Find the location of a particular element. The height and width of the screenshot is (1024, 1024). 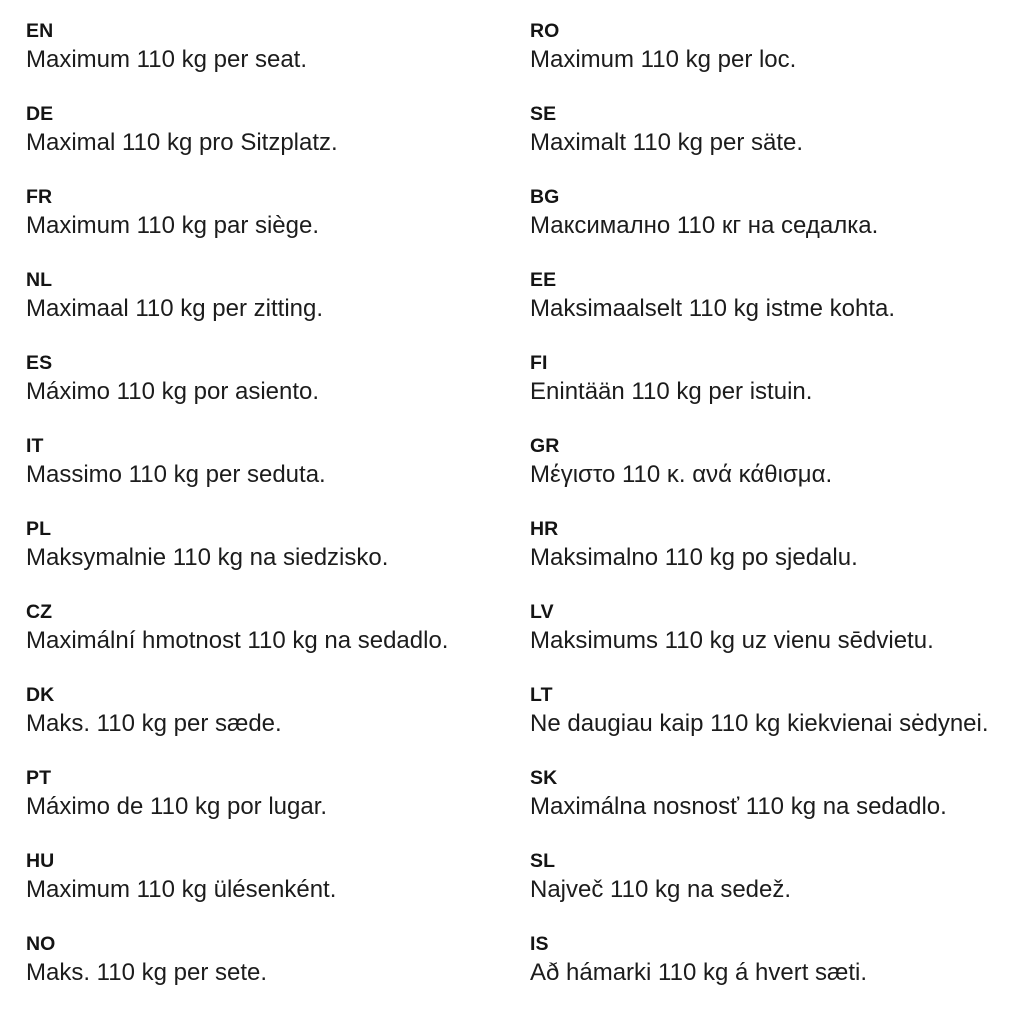

language-entry: GR Μέγιστο 110 κ. ανά κάθισμα. is located at coordinates (777, 474).